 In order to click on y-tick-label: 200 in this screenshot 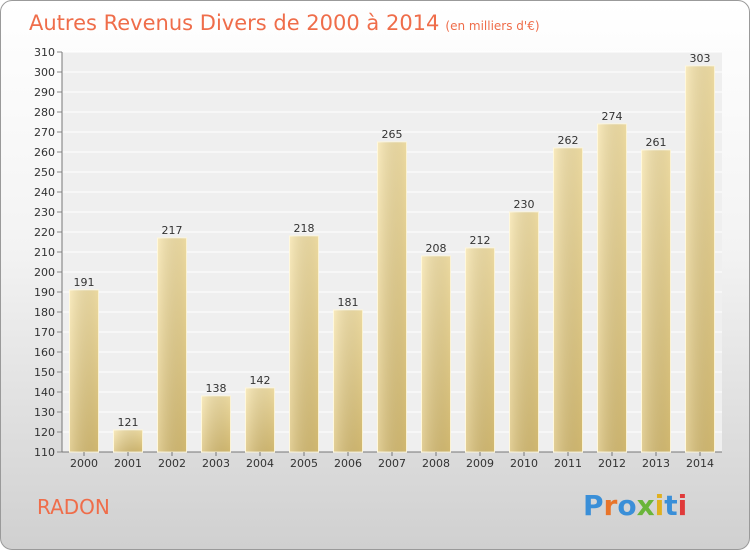, I will do `click(44, 272)`.